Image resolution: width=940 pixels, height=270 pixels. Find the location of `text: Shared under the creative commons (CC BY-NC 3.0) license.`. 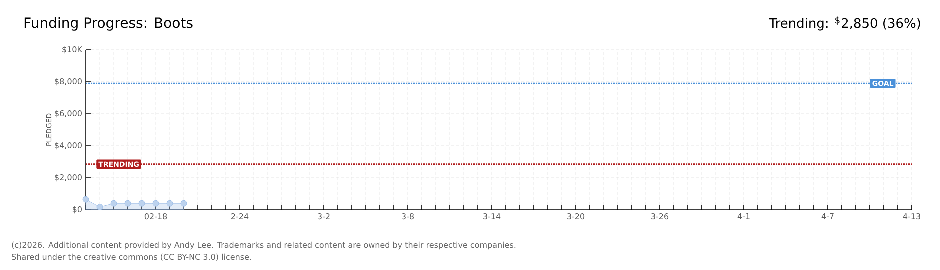

text: Shared under the creative commons (CC BY-NC 3.0) license. is located at coordinates (132, 258).